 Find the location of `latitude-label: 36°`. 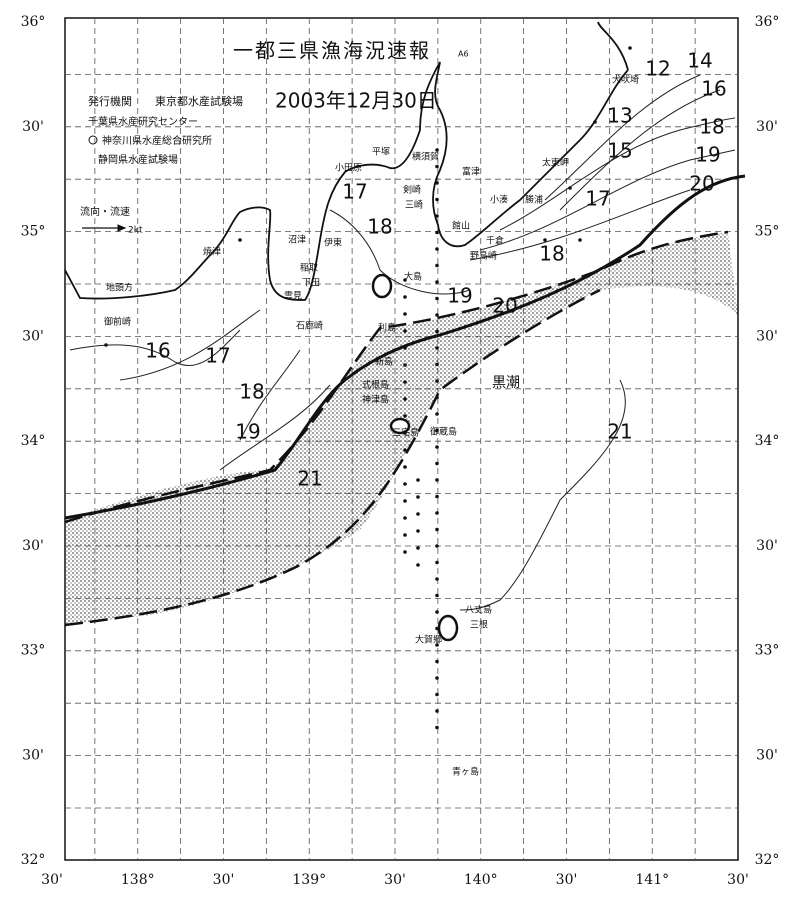

latitude-label: 36° is located at coordinates (33, 22).